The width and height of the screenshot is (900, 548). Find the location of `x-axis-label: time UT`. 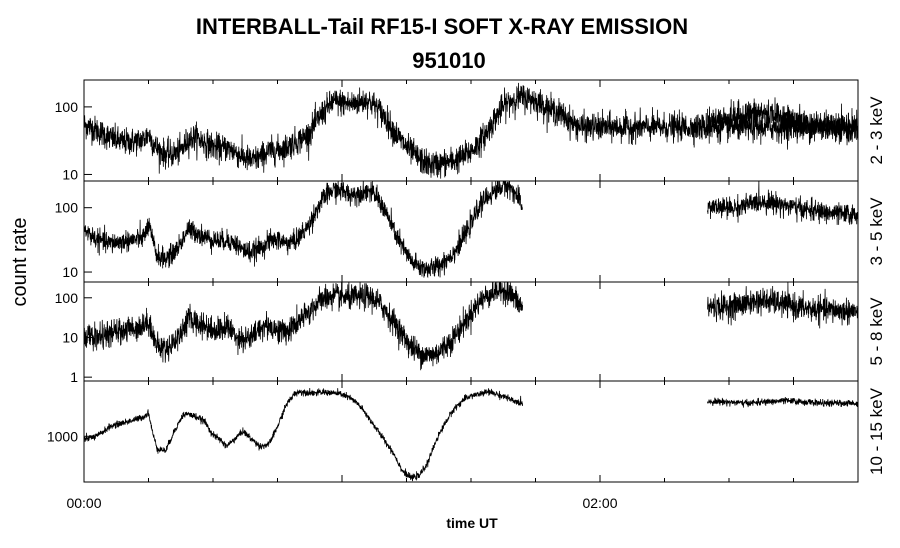

x-axis-label: time UT is located at coordinates (472, 523).